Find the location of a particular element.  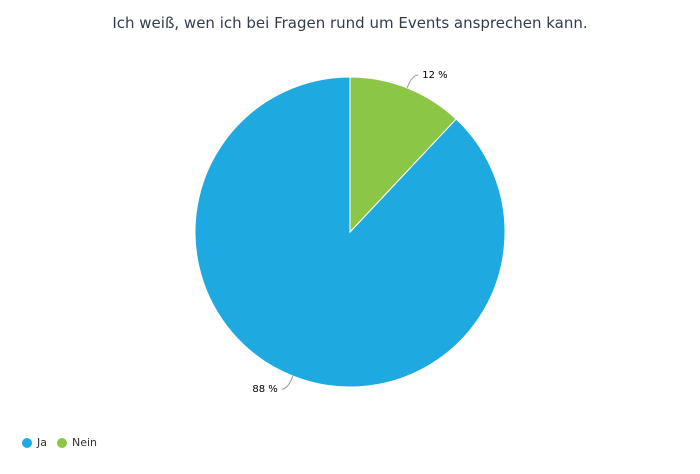

legend-label-nein: Nein is located at coordinates (85, 442).